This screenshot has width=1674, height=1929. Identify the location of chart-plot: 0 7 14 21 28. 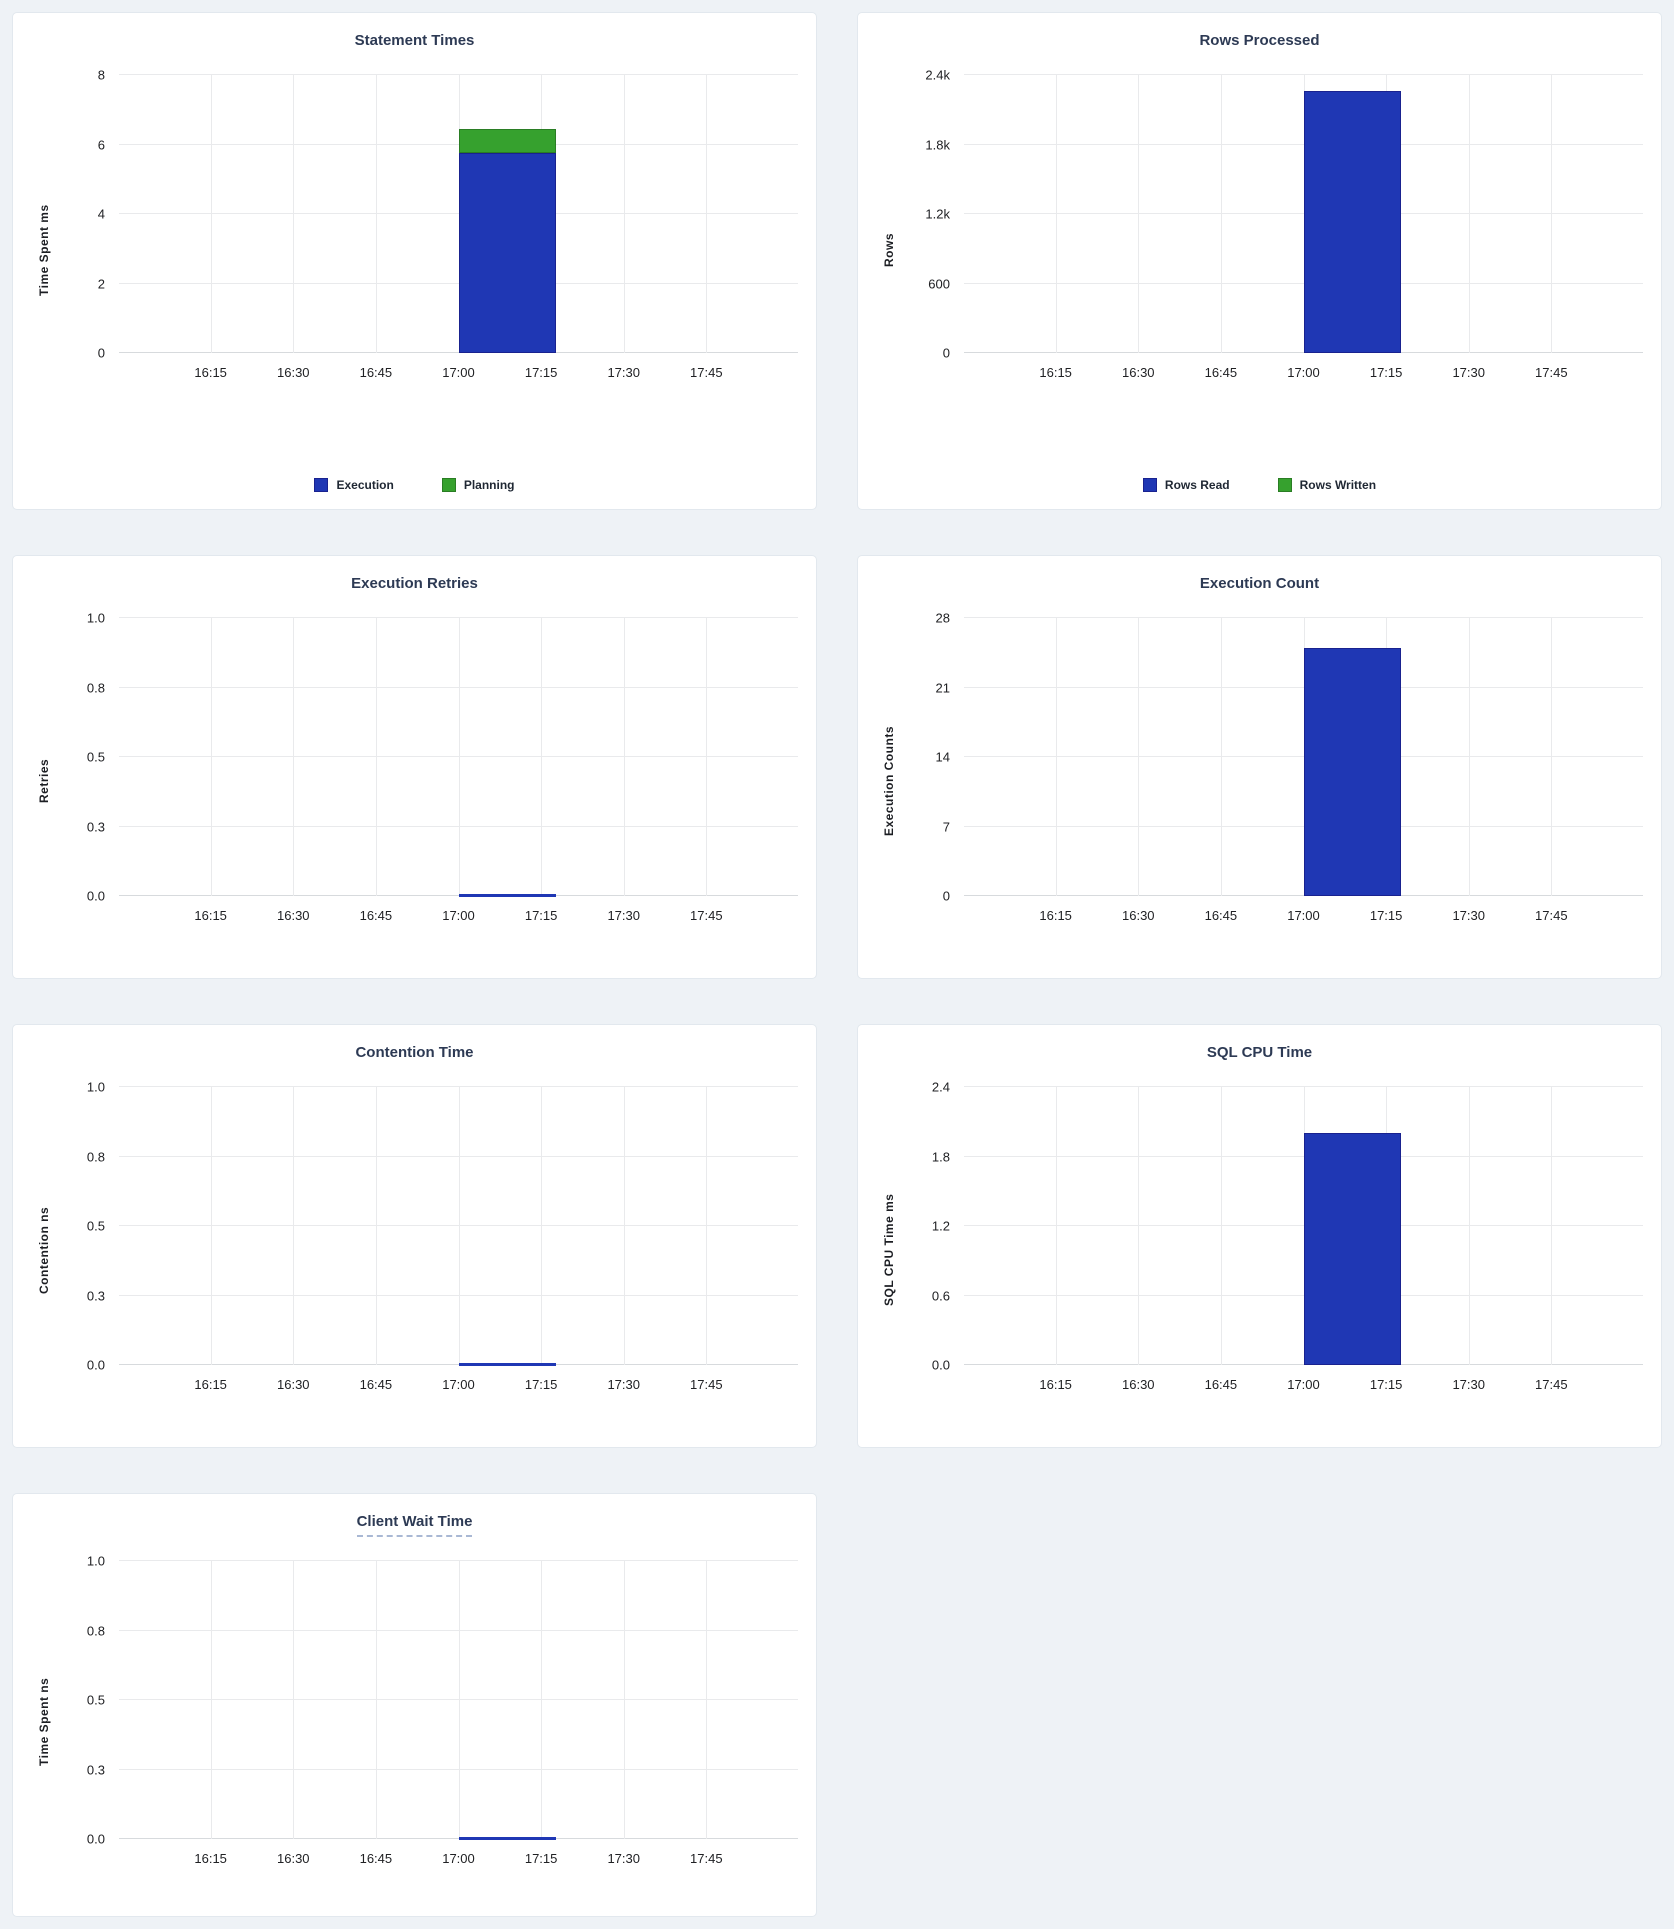
(1289, 757).